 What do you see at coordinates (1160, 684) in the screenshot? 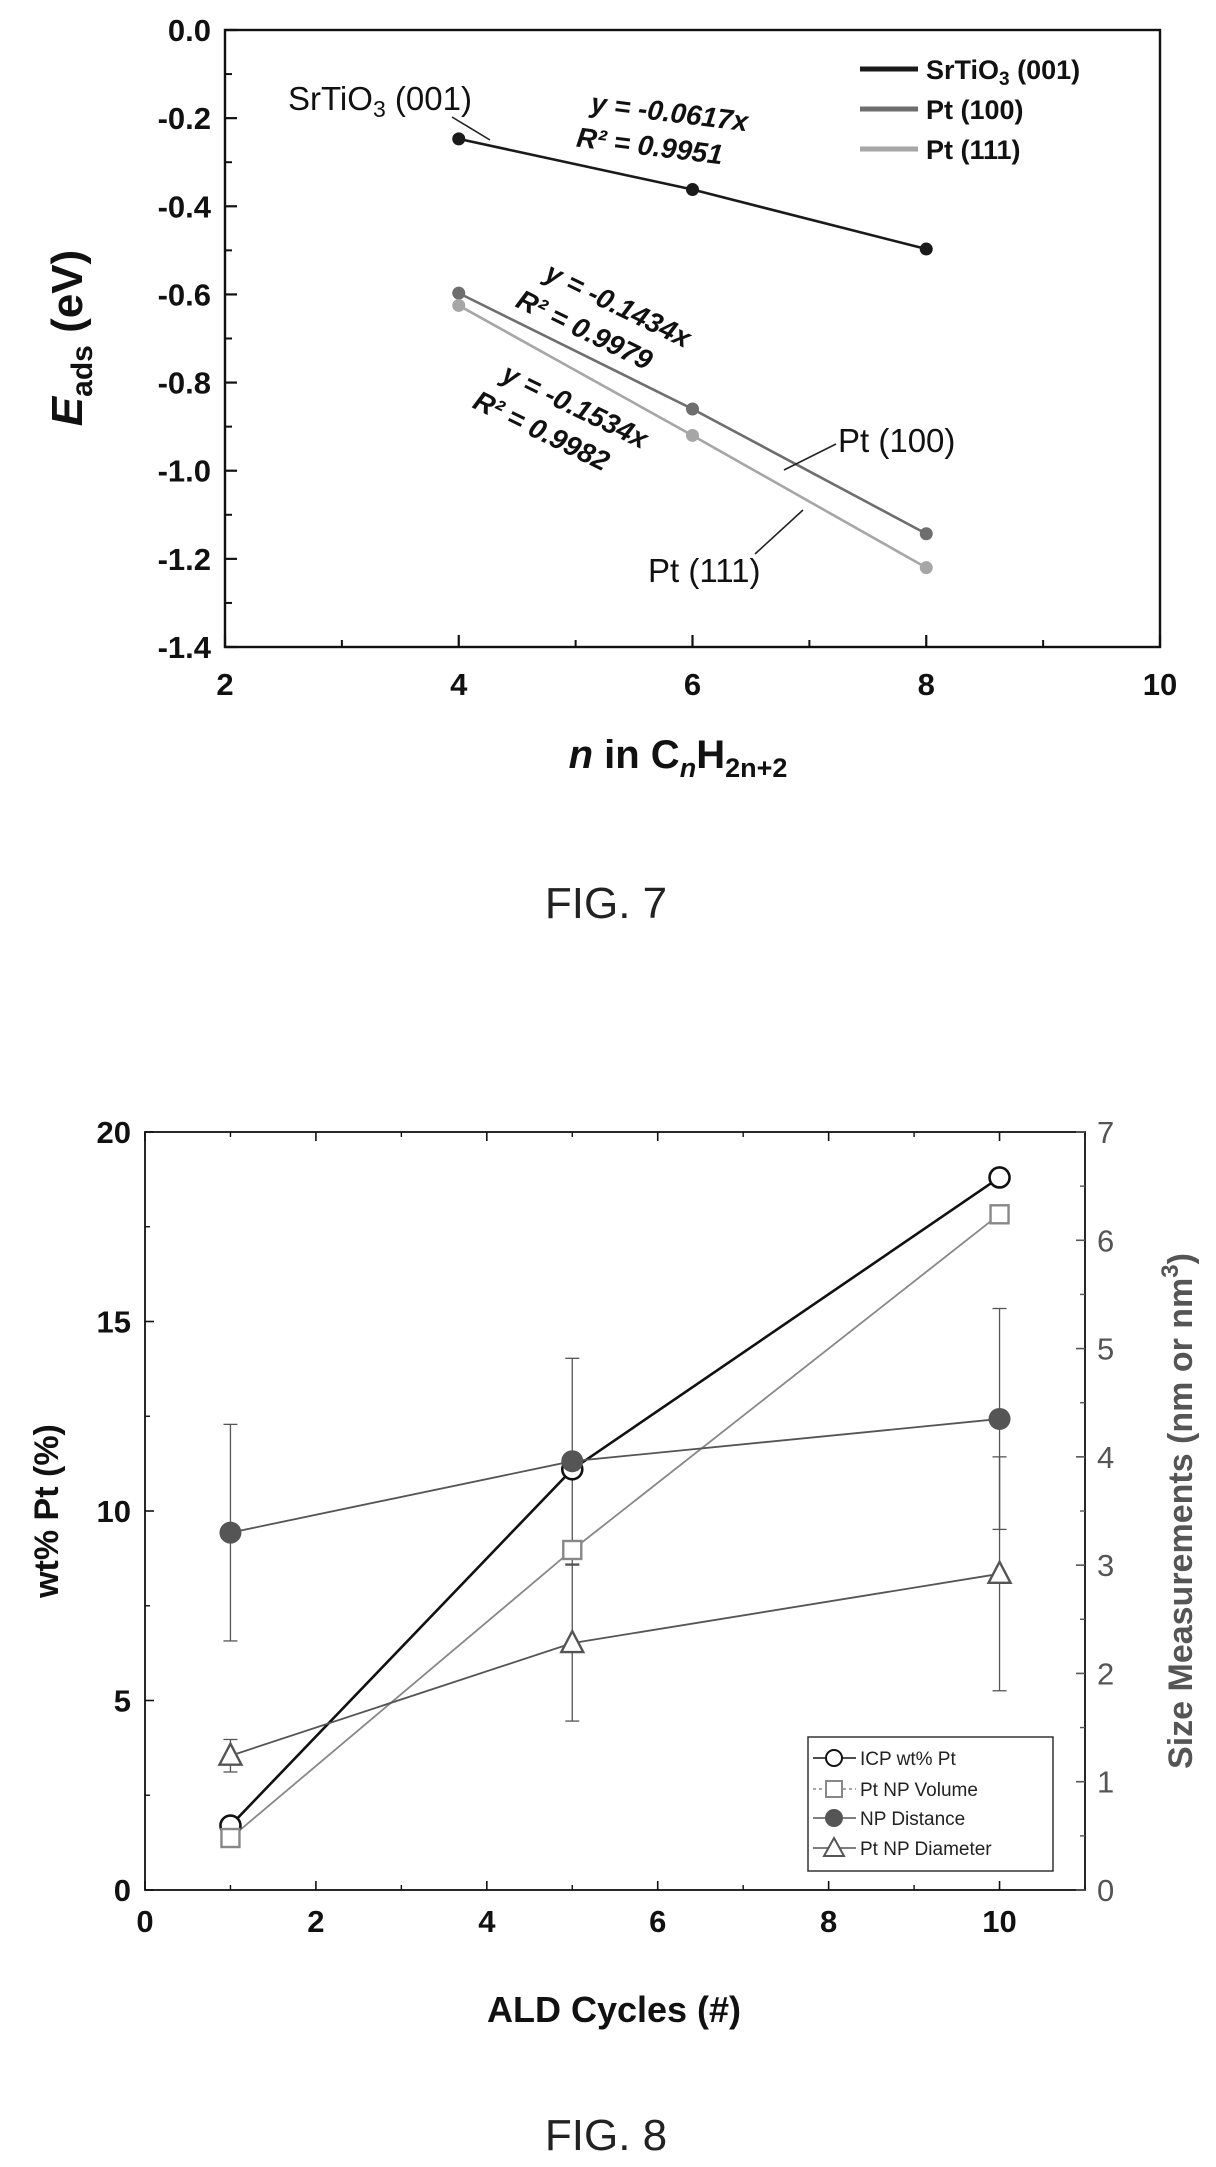
I see `fig7-x-tick-label: 10` at bounding box center [1160, 684].